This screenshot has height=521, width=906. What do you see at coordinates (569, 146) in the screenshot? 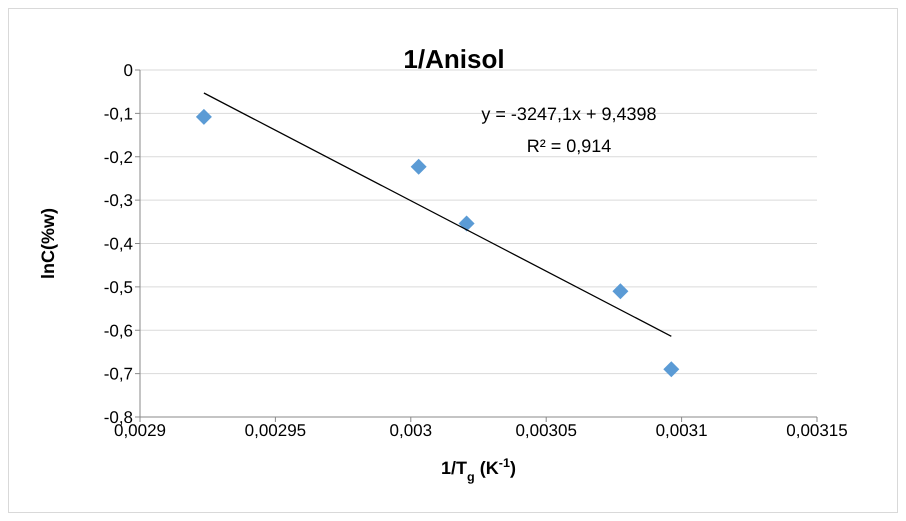
I see `annotation: R² = 0,914` at bounding box center [569, 146].